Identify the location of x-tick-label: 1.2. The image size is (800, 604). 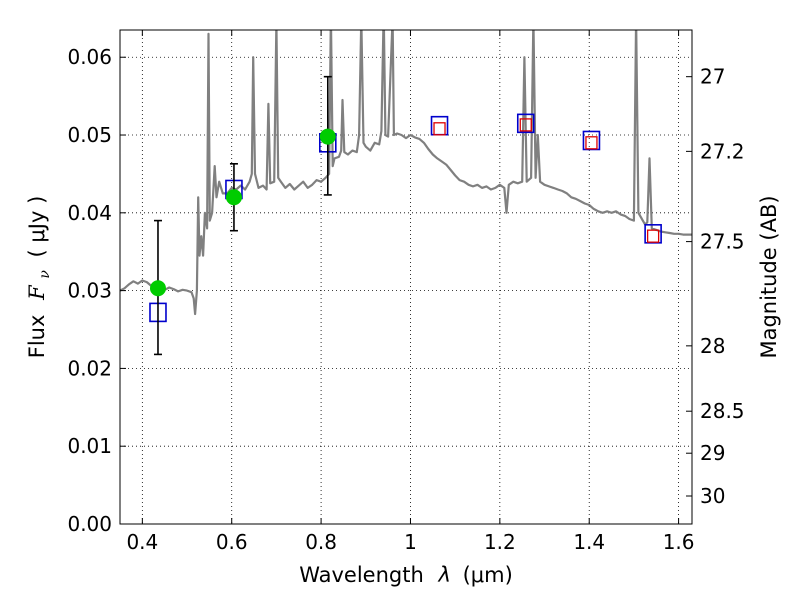
(500, 542).